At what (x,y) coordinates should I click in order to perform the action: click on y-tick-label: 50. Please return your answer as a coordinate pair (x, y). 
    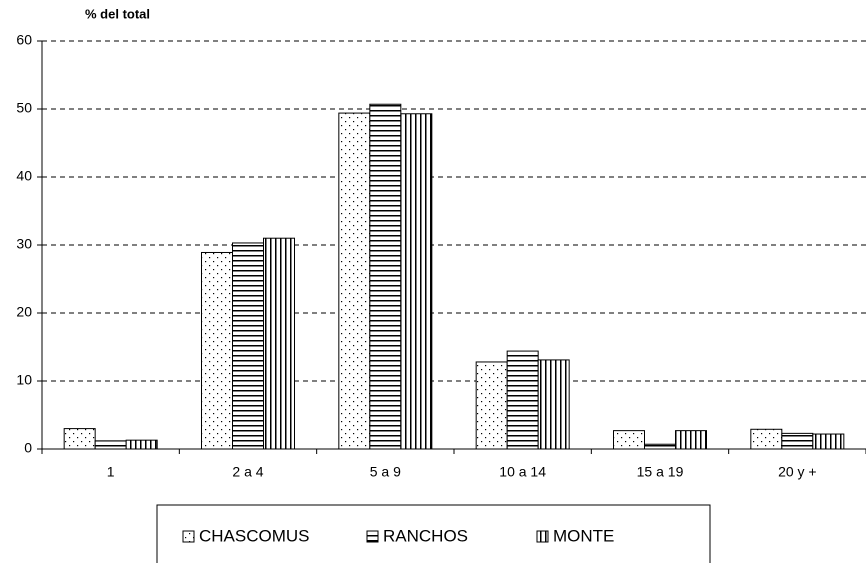
    Looking at the image, I should click on (24, 108).